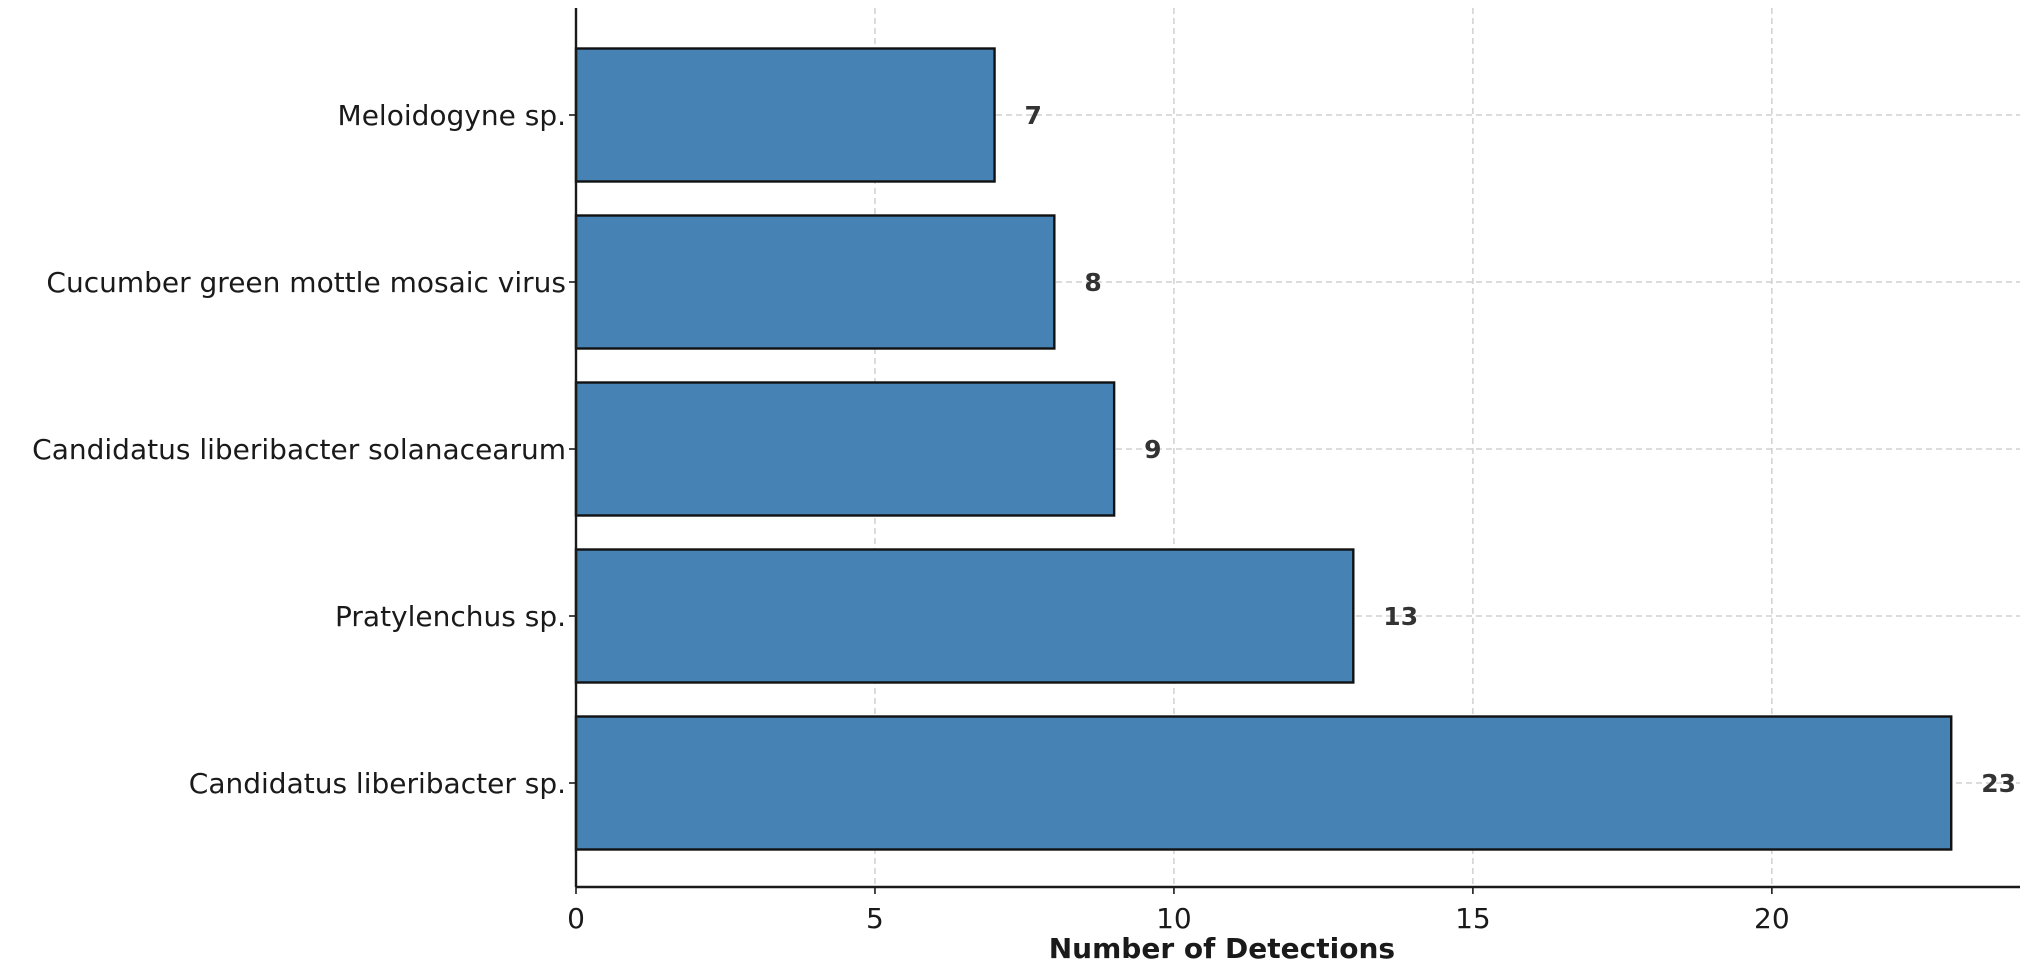 The image size is (2020, 965). Describe the element at coordinates (450, 616) in the screenshot. I see `category-label: Pratylenchus sp.` at that location.